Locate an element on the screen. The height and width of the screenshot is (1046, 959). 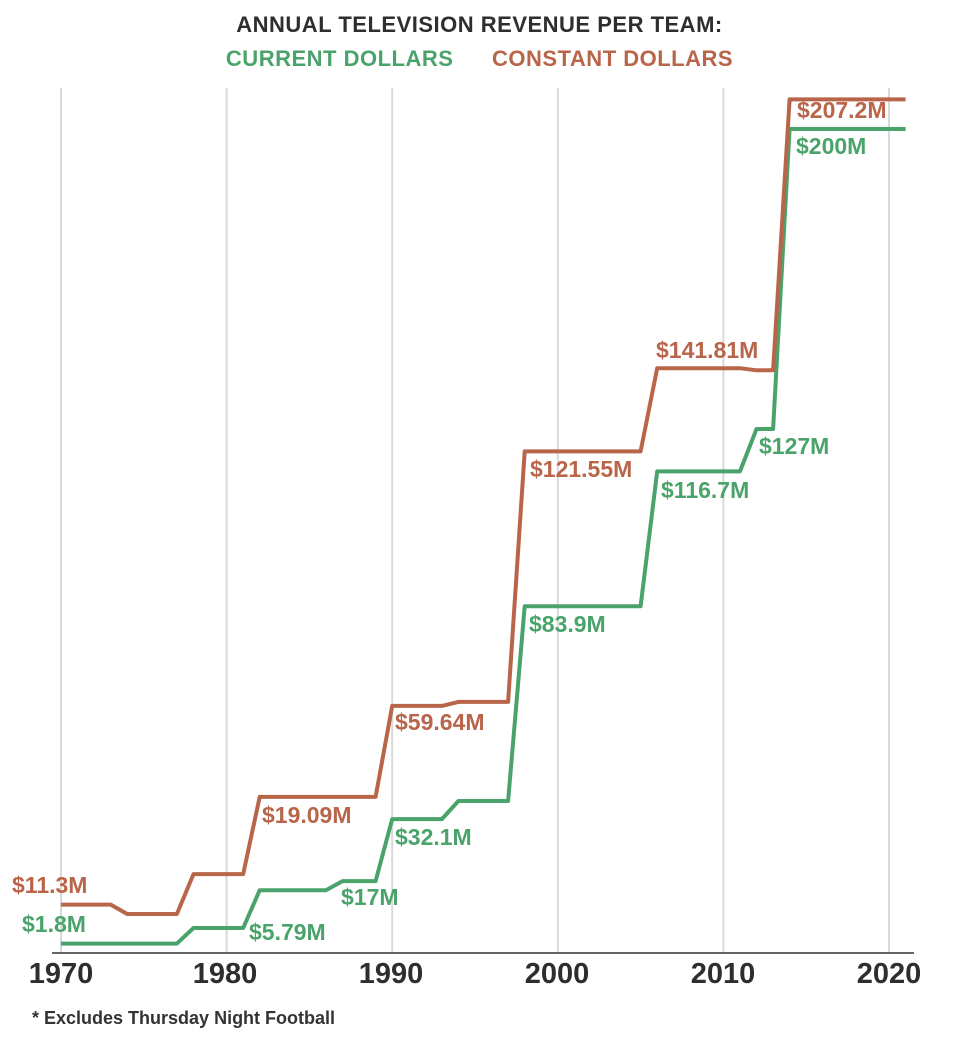
x-tick-label: 1990 is located at coordinates (391, 974).